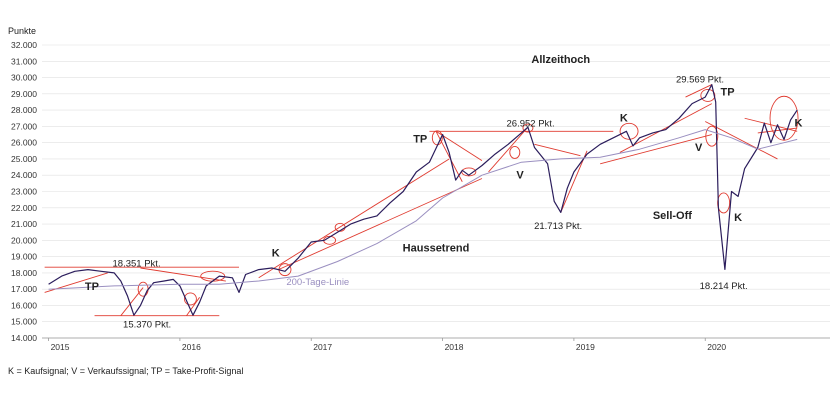 The height and width of the screenshot is (400, 840). I want to click on y-tick-label: 21.000, so click(24, 224).